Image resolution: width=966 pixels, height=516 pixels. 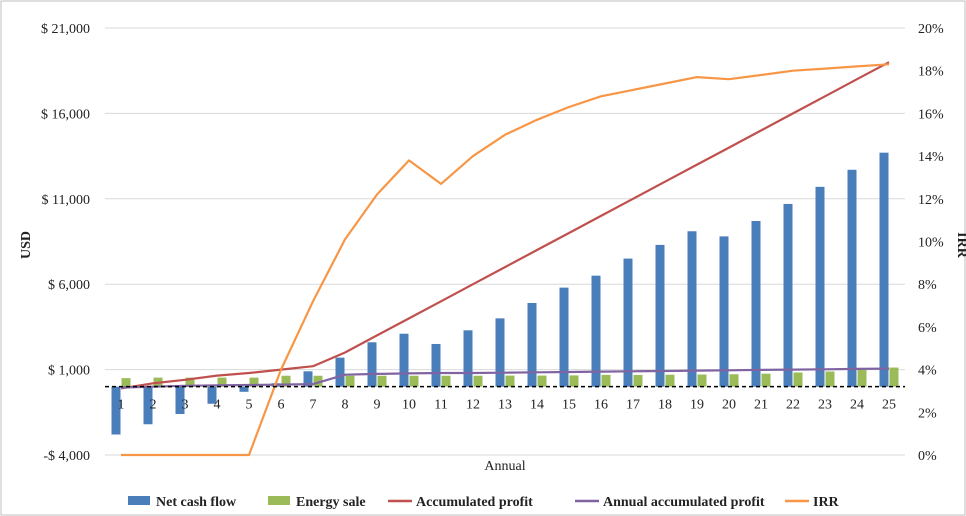 What do you see at coordinates (665, 405) in the screenshot?
I see `category-label-18: 18` at bounding box center [665, 405].